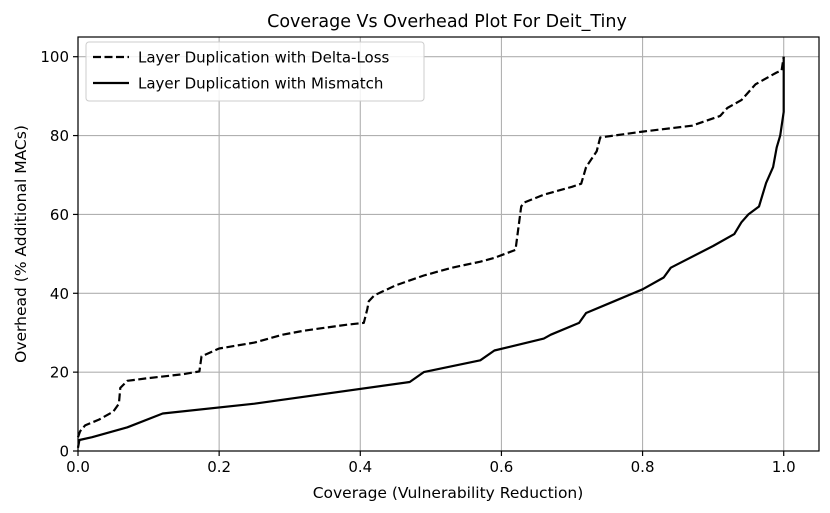 This screenshot has width=830, height=513. What do you see at coordinates (264, 58) in the screenshot?
I see `legend-label-delta-loss: Layer Duplication with Delta-Loss` at bounding box center [264, 58].